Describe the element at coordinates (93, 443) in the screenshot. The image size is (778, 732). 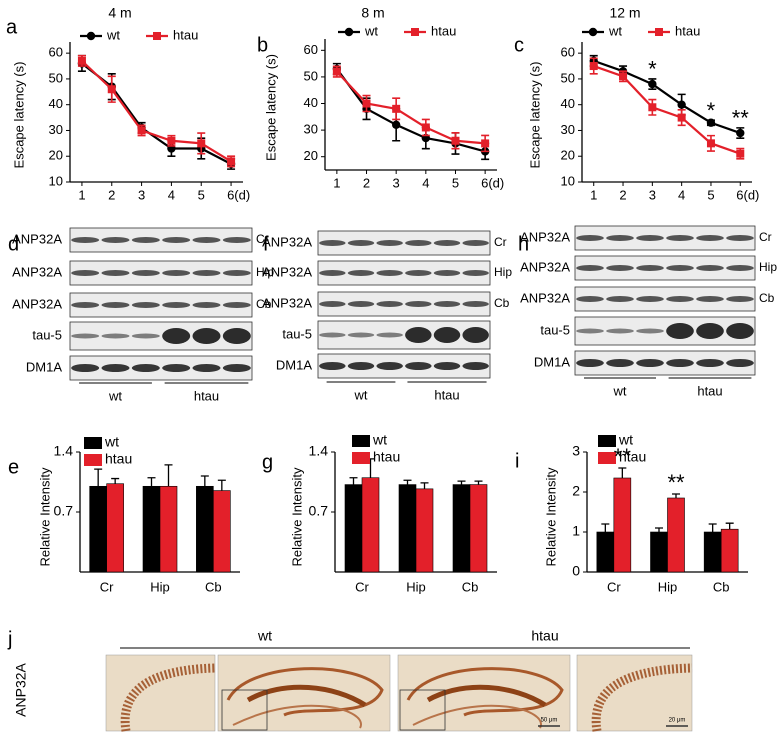
I see `legend-swatch` at that location.